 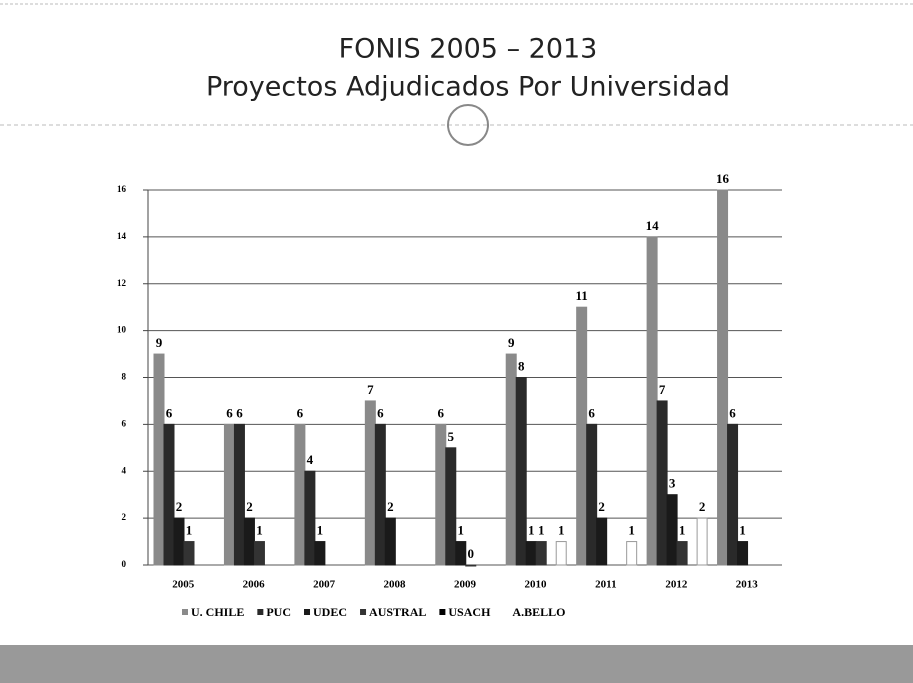 I want to click on y-tick-label: 16, so click(x=122, y=189).